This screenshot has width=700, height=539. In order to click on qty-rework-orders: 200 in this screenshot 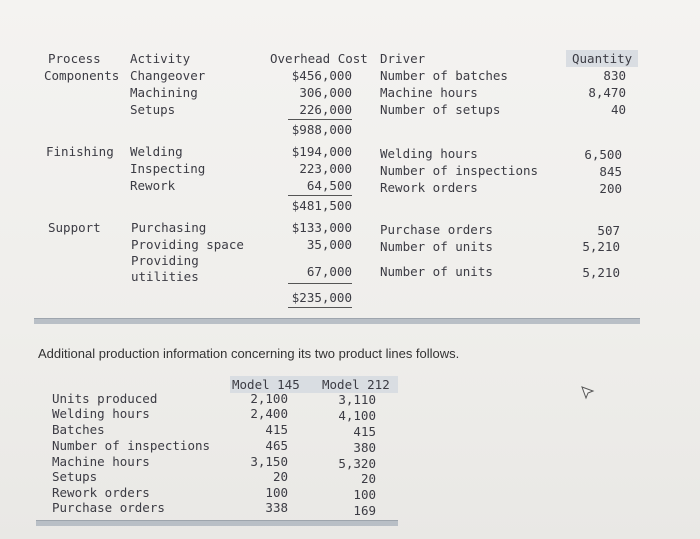, I will do `click(610, 188)`.